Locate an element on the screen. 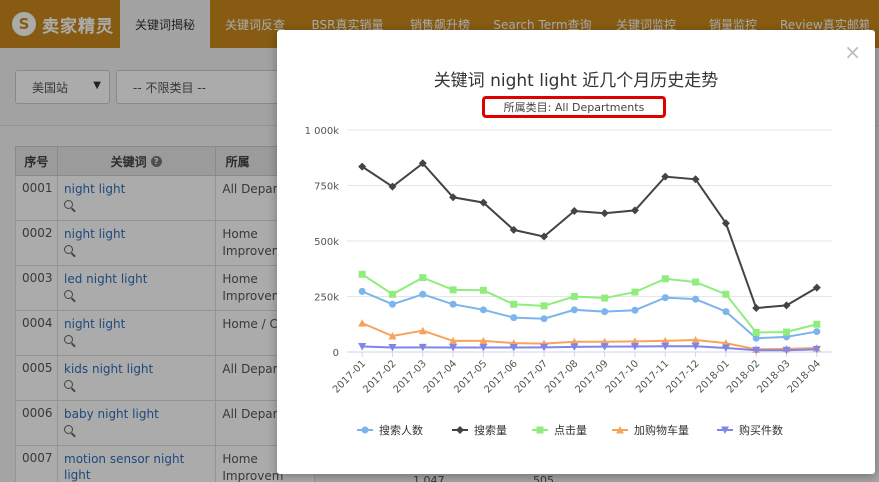 The image size is (879, 482). site-select-value: 美国站 is located at coordinates (50, 87).